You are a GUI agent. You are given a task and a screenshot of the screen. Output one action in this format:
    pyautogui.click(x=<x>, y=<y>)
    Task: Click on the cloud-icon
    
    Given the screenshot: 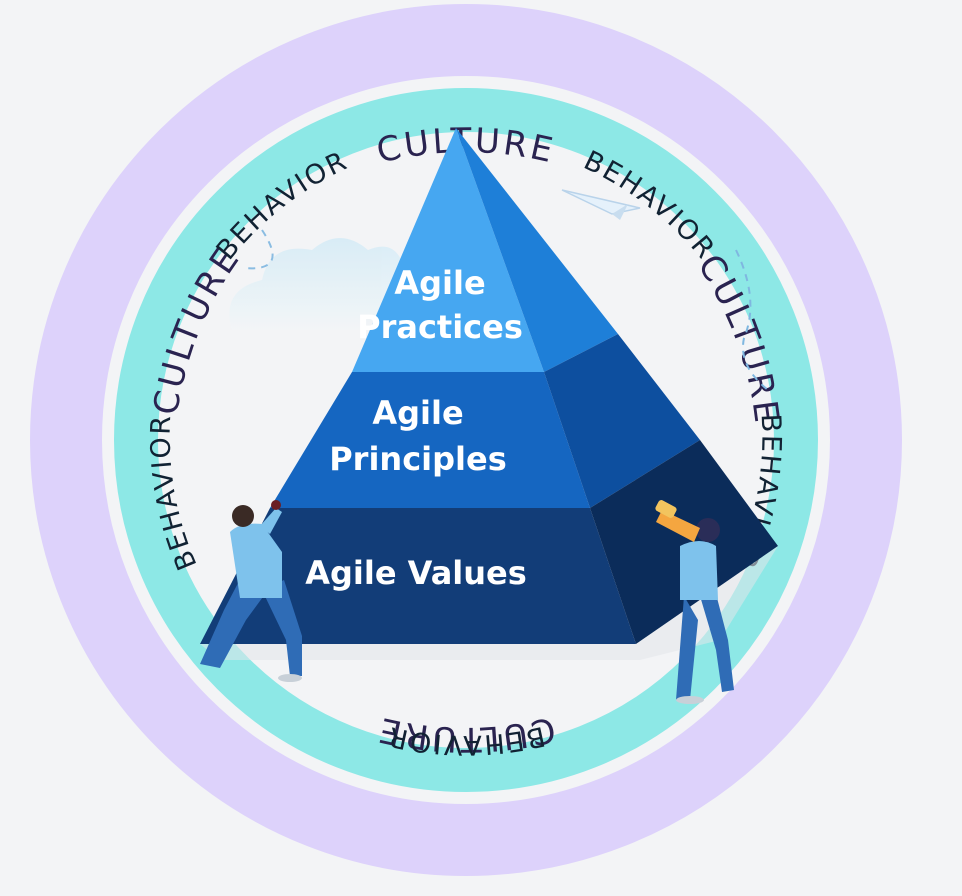 What is the action you would take?
    pyautogui.click(x=319, y=279)
    